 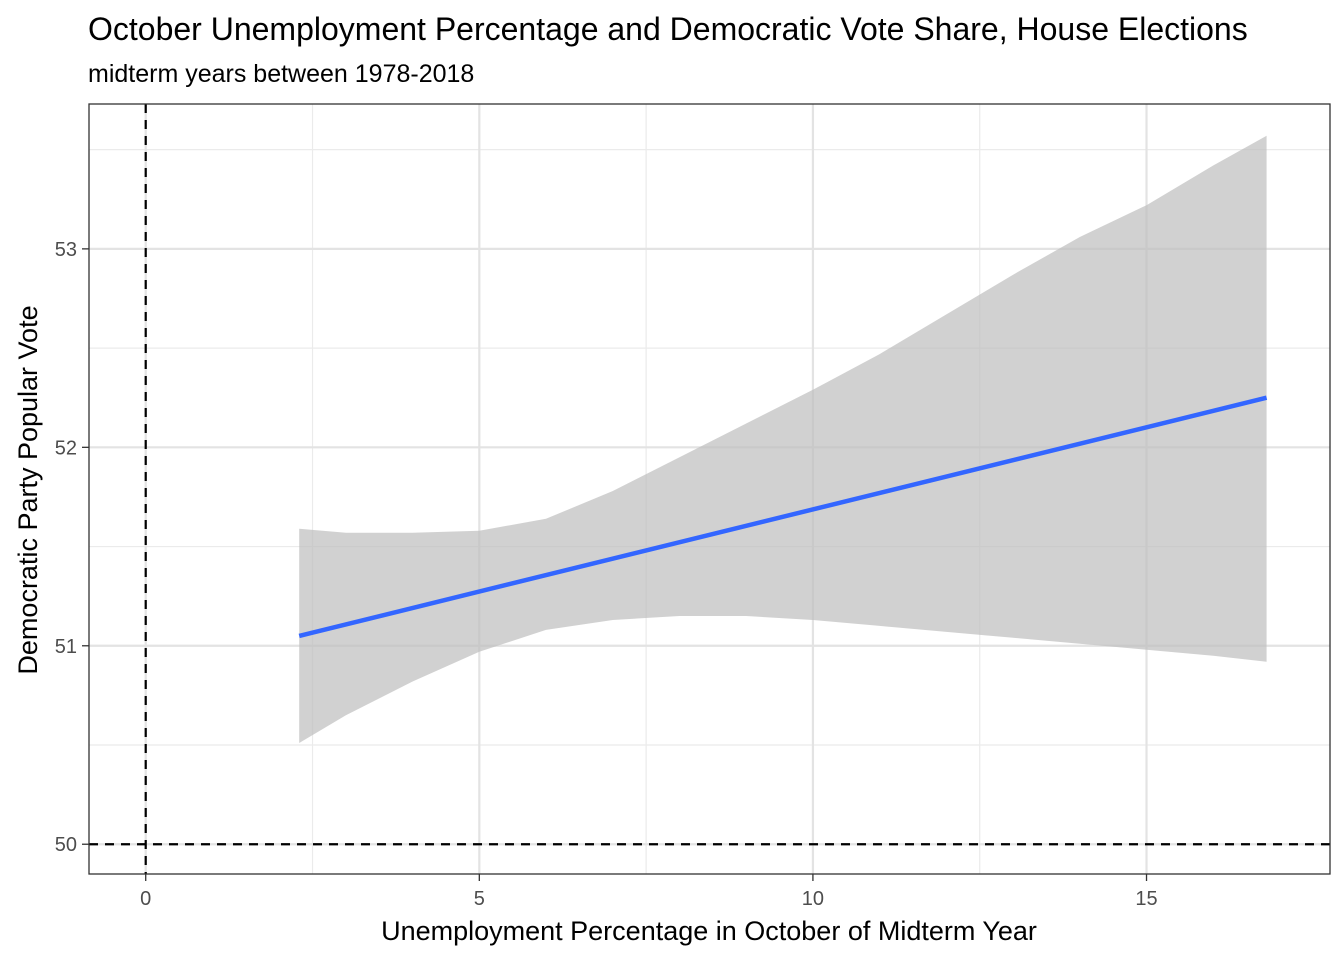 I want to click on x-tick-label: 15, so click(x=1146, y=899).